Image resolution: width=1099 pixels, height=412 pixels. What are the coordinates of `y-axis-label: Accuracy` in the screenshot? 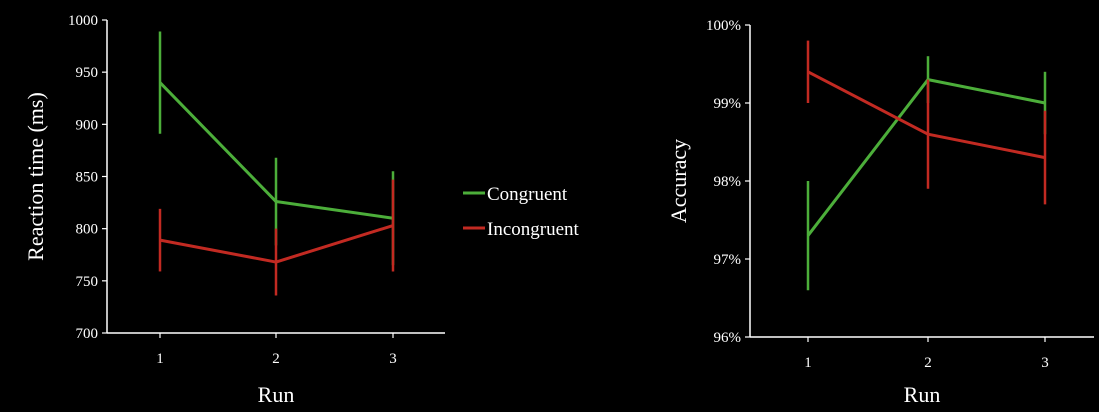 It's located at (678, 181).